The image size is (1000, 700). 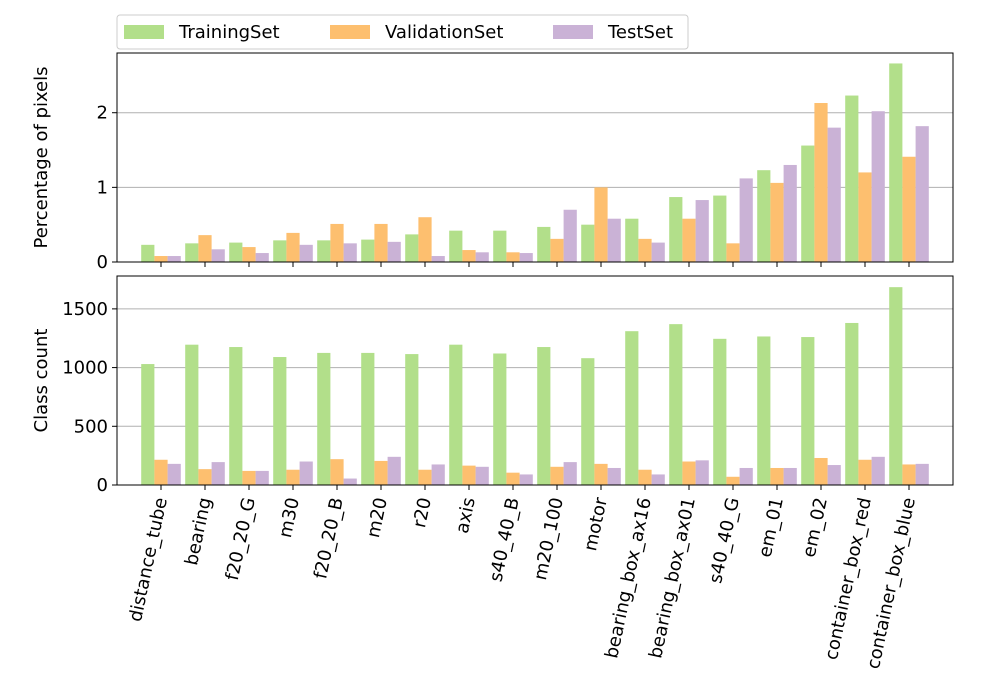 What do you see at coordinates (144, 32) in the screenshot?
I see `legend-swatch-trainingset` at bounding box center [144, 32].